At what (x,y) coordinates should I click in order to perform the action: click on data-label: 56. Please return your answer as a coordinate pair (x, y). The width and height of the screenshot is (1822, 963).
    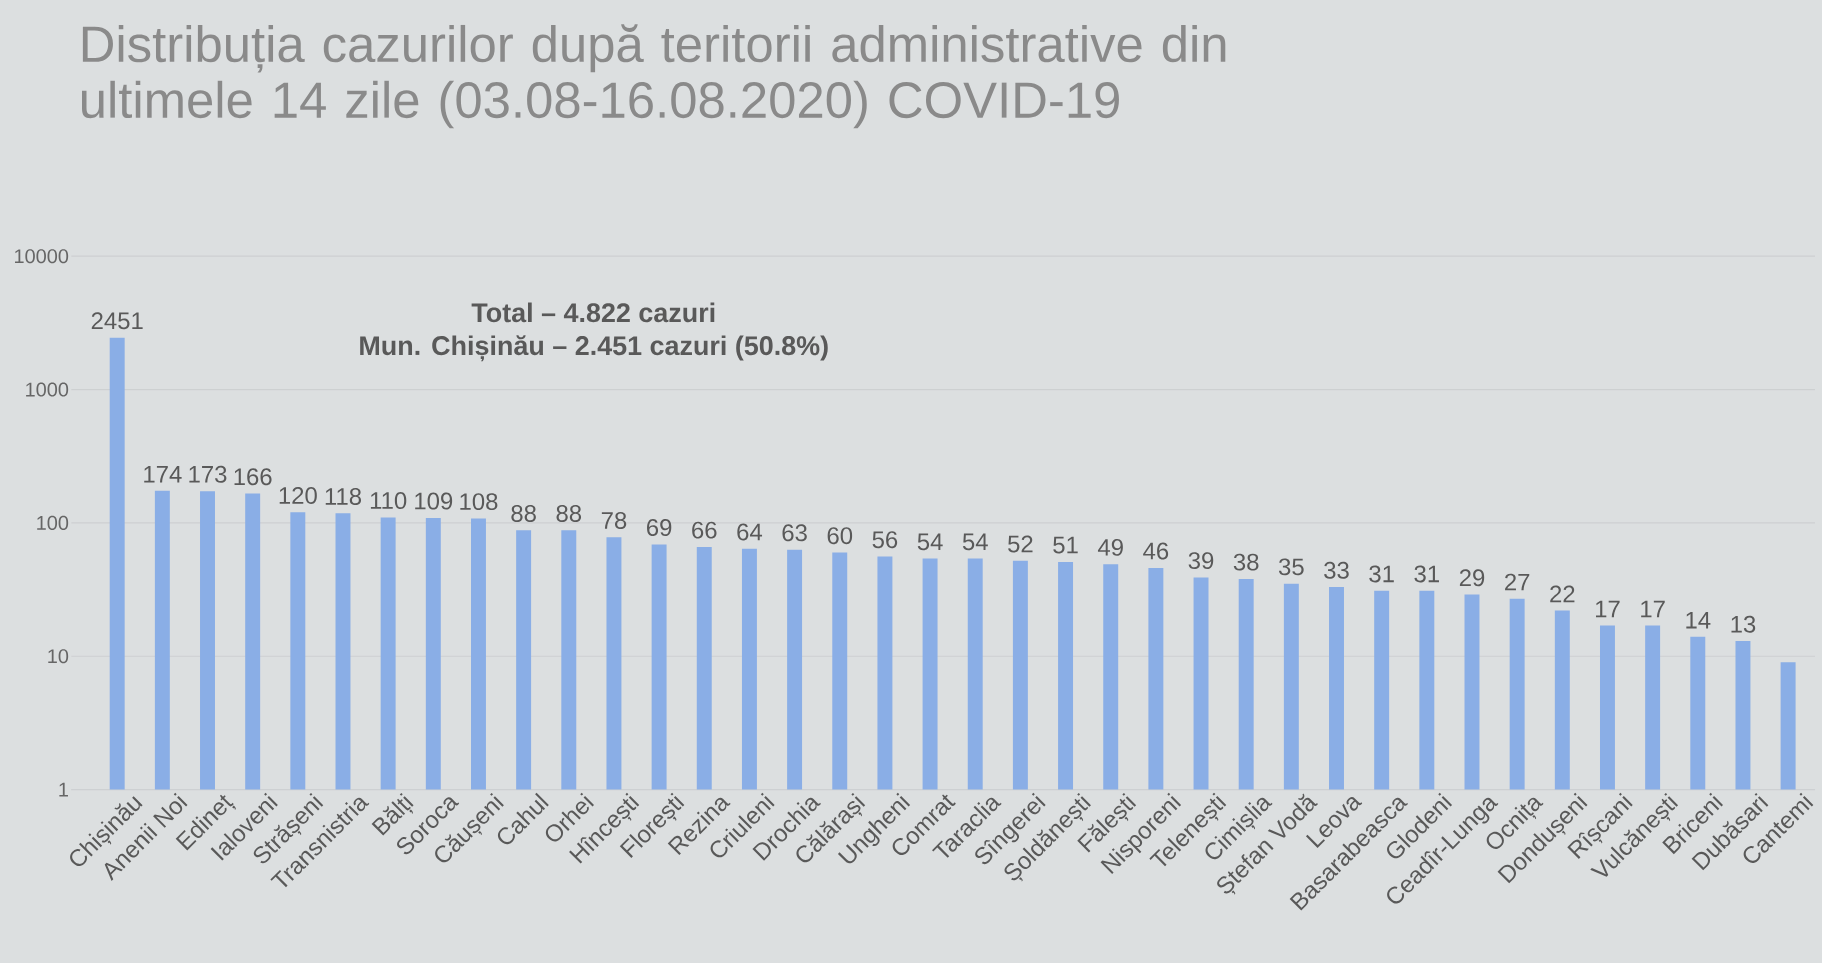
    Looking at the image, I should click on (885, 540).